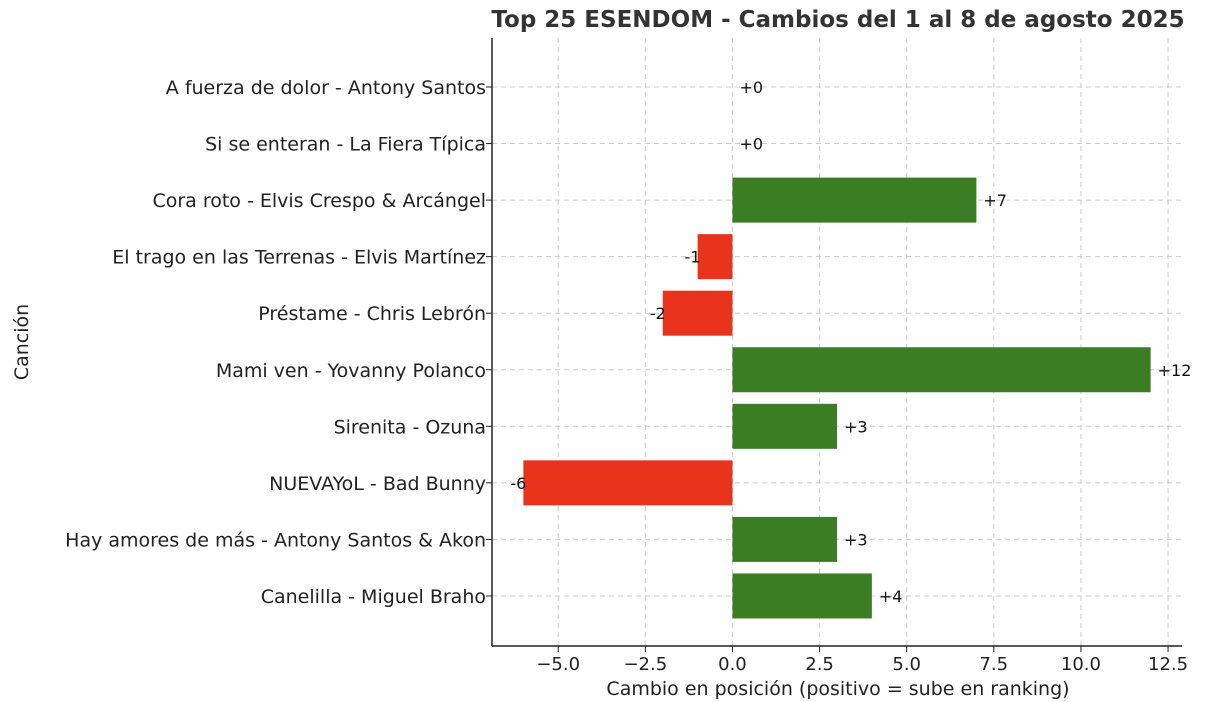 The image size is (1206, 702). What do you see at coordinates (372, 314) in the screenshot?
I see `category-label: Préstame - Chris Lebrón` at bounding box center [372, 314].